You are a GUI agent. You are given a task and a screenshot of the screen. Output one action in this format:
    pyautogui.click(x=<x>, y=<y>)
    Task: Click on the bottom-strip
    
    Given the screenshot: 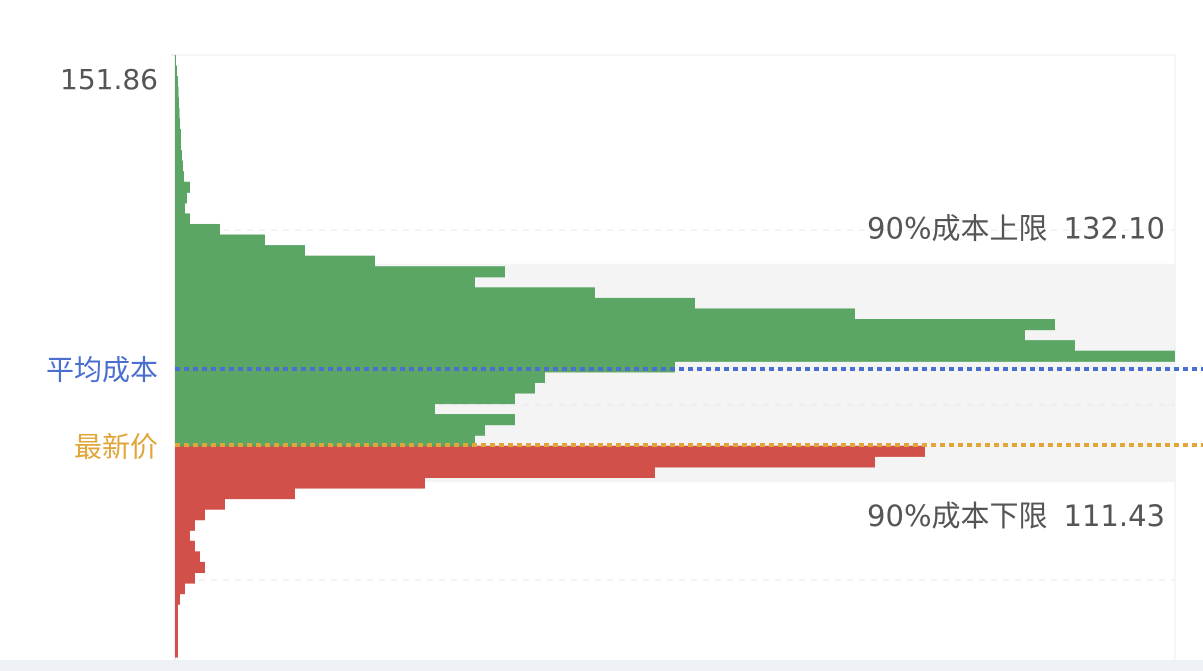 What is the action you would take?
    pyautogui.click(x=601, y=665)
    